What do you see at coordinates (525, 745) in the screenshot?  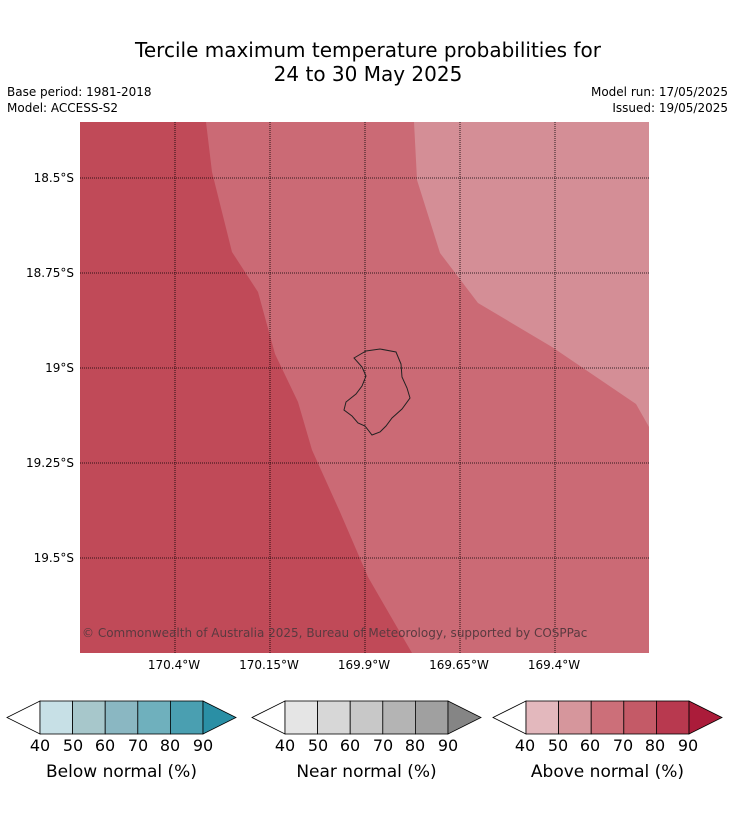 I see `above-tick-40: 40` at bounding box center [525, 745].